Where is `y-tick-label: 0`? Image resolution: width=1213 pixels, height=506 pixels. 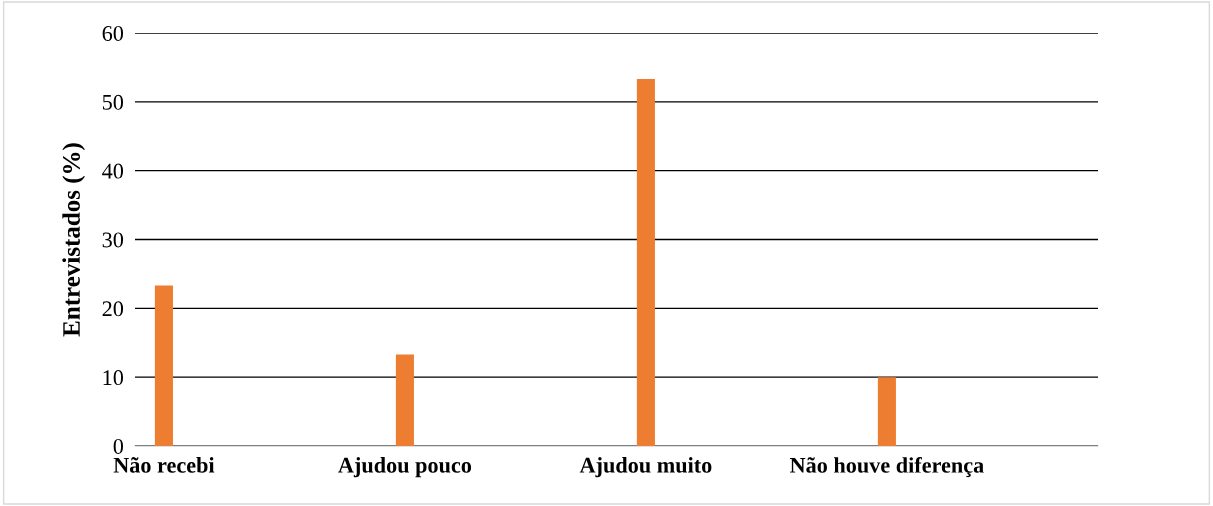
y-tick-label: 0 is located at coordinates (118, 446).